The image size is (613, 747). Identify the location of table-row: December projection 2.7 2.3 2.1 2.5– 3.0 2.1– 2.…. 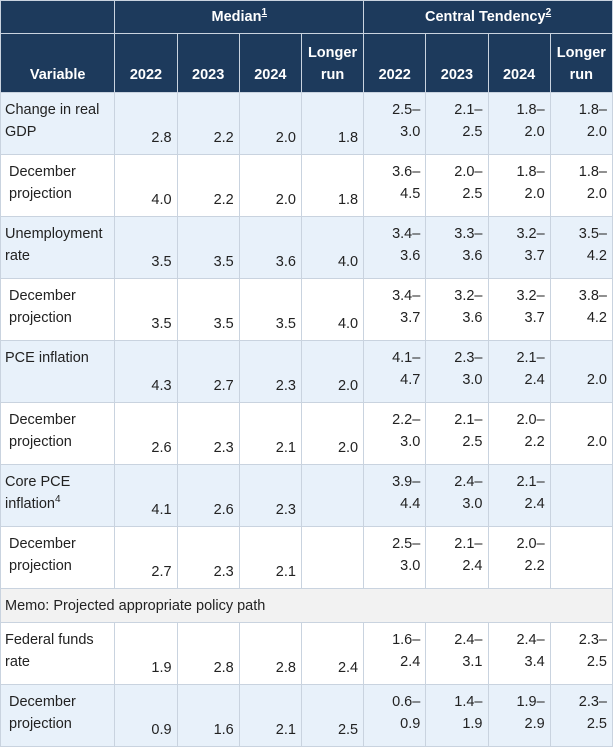
(306, 557).